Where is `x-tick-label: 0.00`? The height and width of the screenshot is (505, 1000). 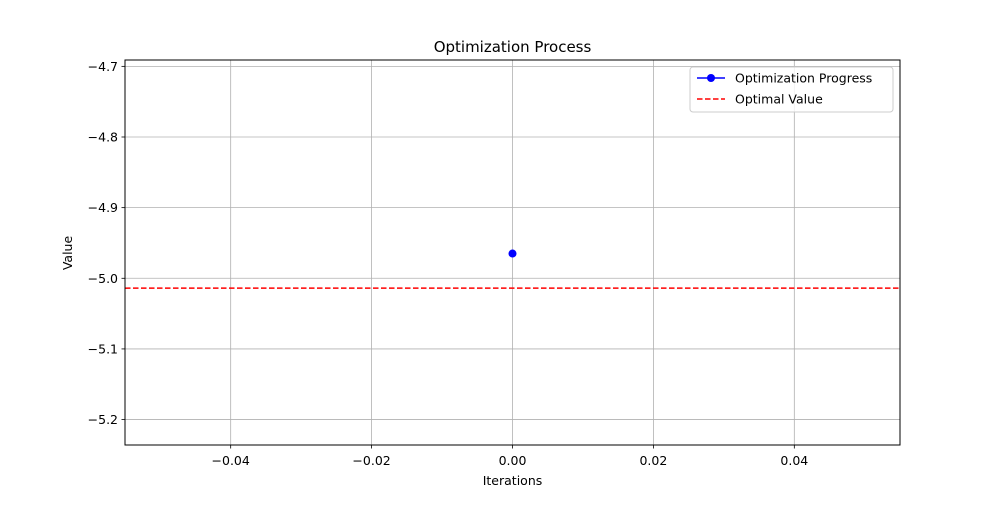 x-tick-label: 0.00 is located at coordinates (513, 460).